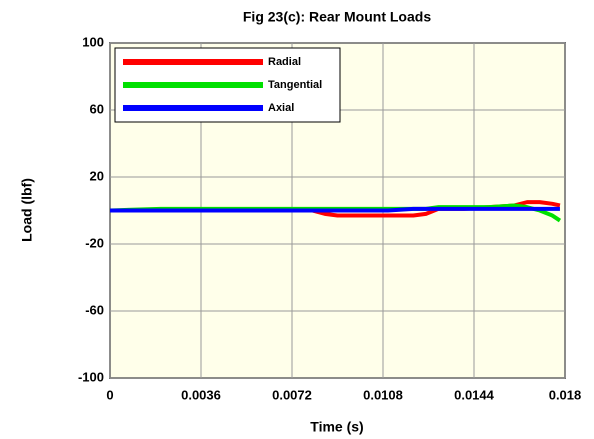  Describe the element at coordinates (565, 394) in the screenshot. I see `x-tick-label: 0.018` at that location.